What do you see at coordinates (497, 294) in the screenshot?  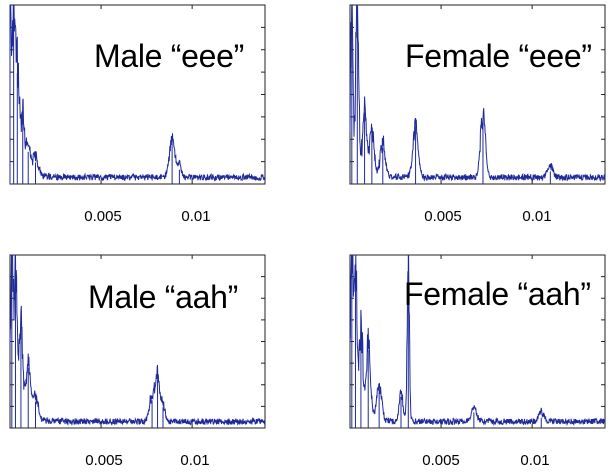 I see `panel-title: Female “aah”` at bounding box center [497, 294].